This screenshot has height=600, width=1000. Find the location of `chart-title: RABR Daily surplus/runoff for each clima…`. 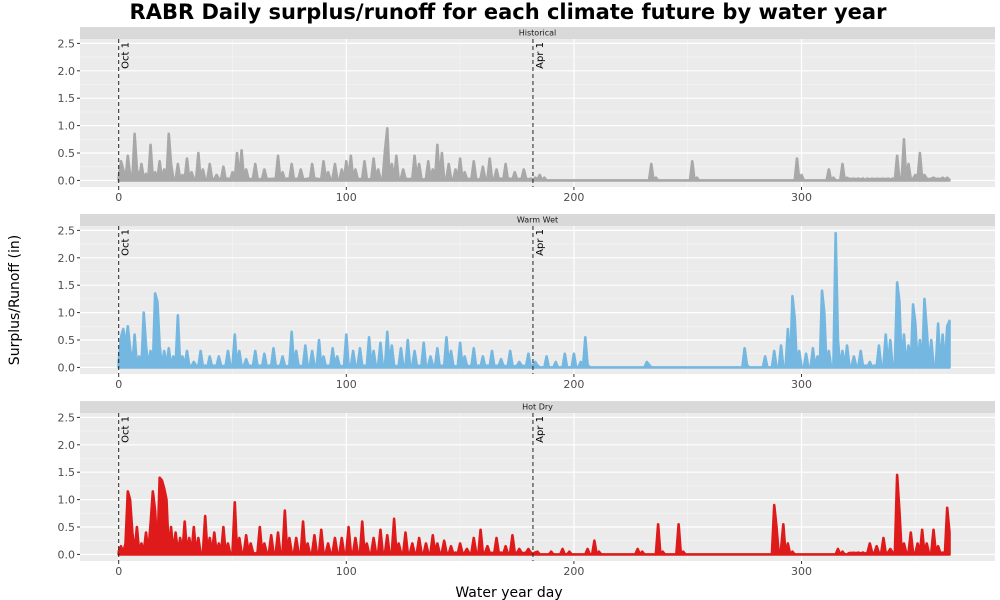

chart-title: RABR Daily surplus/runoff for each clima… is located at coordinates (509, 12).